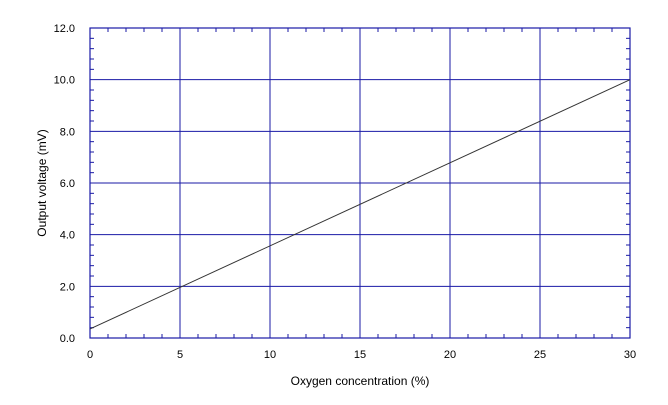  Describe the element at coordinates (180, 355) in the screenshot. I see `x-tick-label-1: 5` at that location.